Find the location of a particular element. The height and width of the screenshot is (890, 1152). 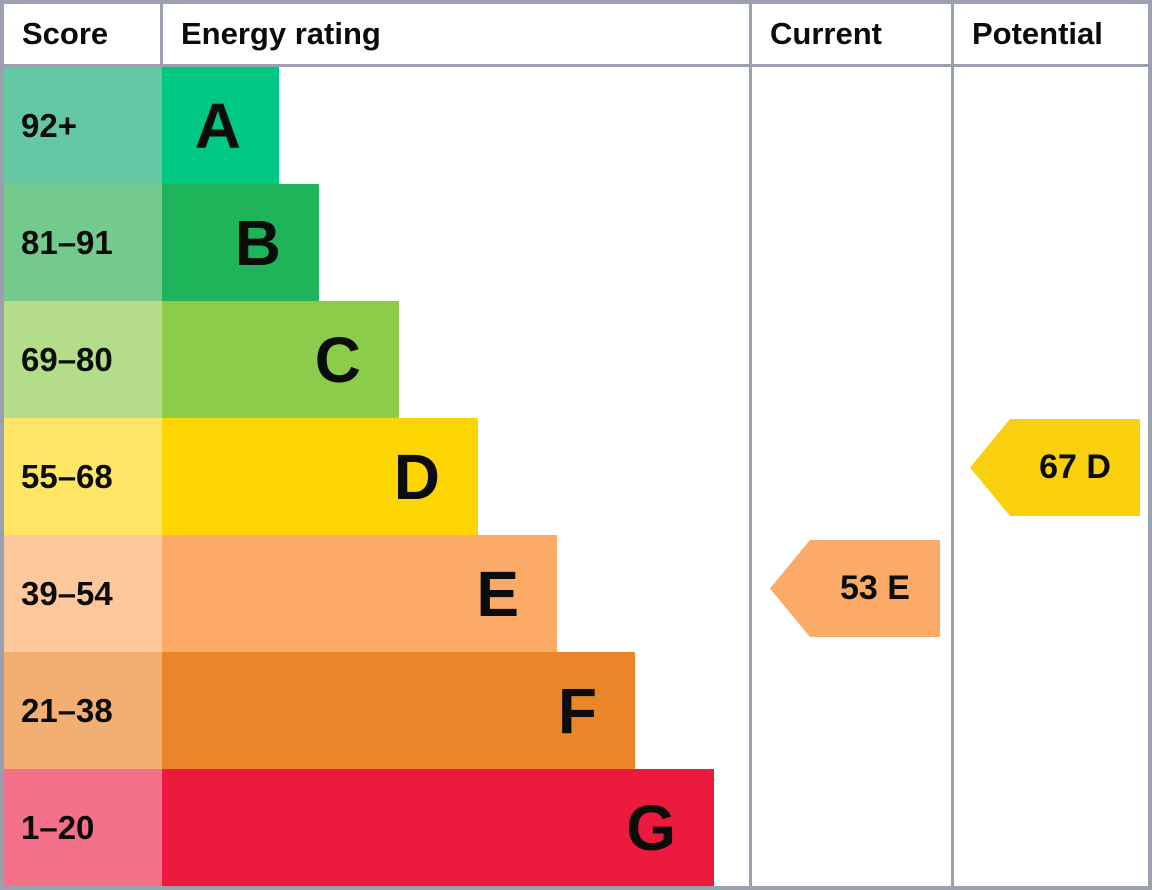

rating-bar-d: D is located at coordinates (320, 476).